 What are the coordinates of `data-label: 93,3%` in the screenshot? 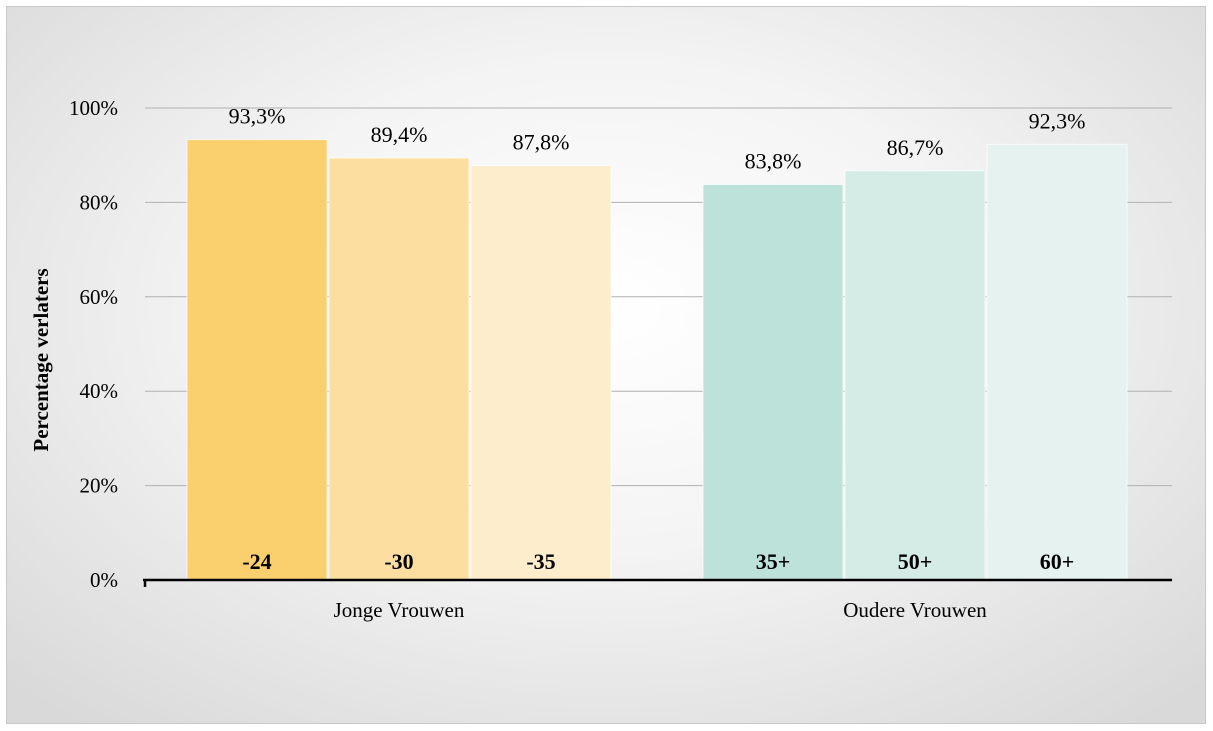 It's located at (257, 116).